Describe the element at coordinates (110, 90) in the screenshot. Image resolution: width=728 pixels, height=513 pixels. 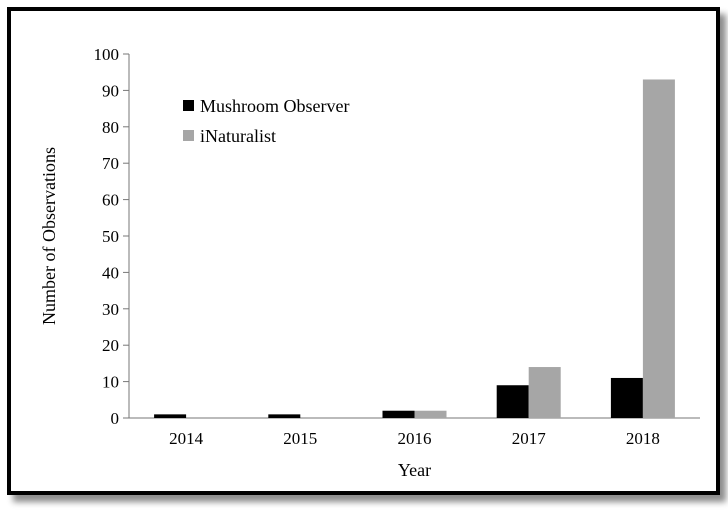
I see `y-tick-label: 90` at that location.